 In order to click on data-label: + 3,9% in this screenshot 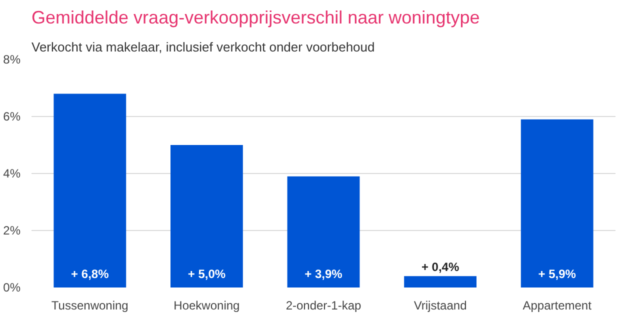, I will do `click(323, 273)`.